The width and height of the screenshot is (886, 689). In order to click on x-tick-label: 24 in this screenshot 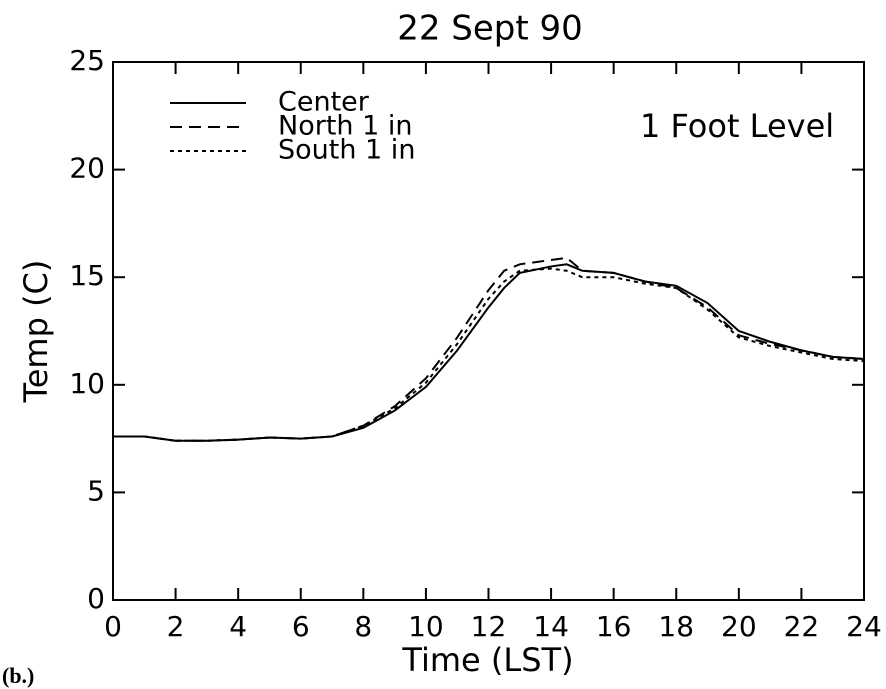, I will do `click(864, 626)`.